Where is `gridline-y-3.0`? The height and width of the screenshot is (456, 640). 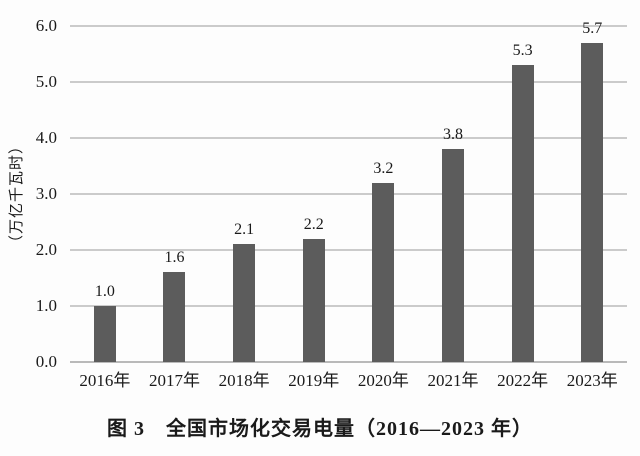
gridline-y-3.0 is located at coordinates (348, 194).